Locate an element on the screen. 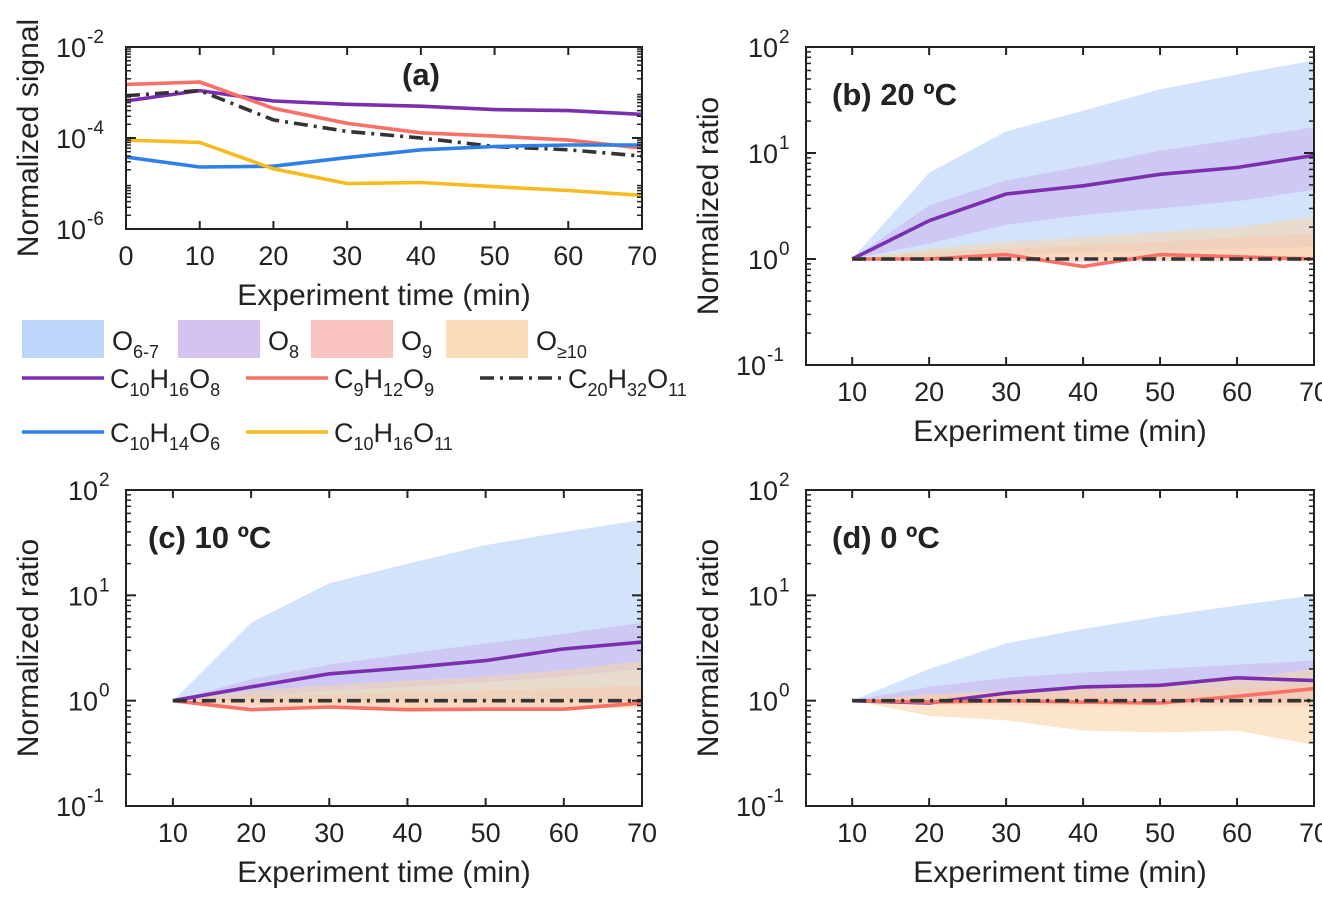  legend-band-item: O≥10 is located at coordinates (516, 341).